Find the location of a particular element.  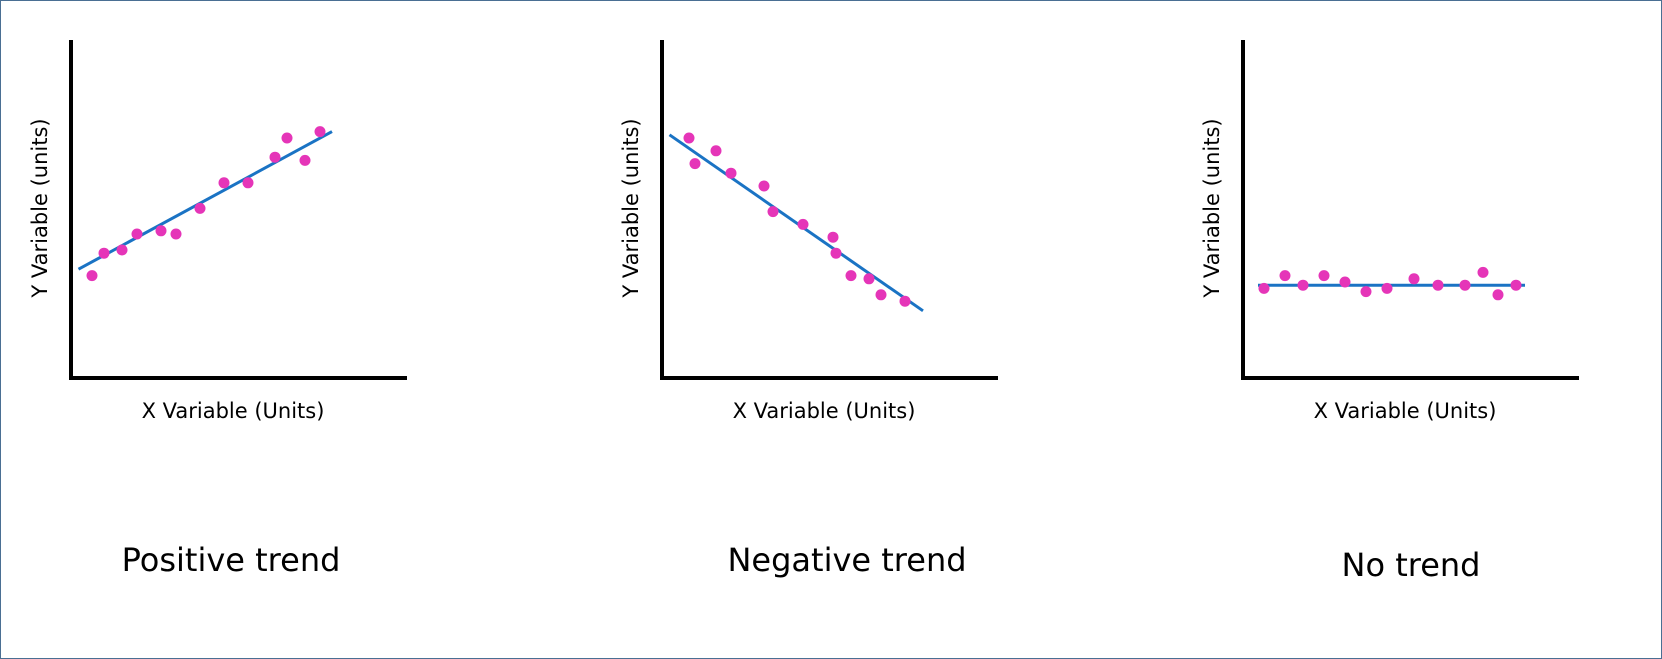

x-axis-label-no-trend: X Variable (Units) is located at coordinates (1405, 411).